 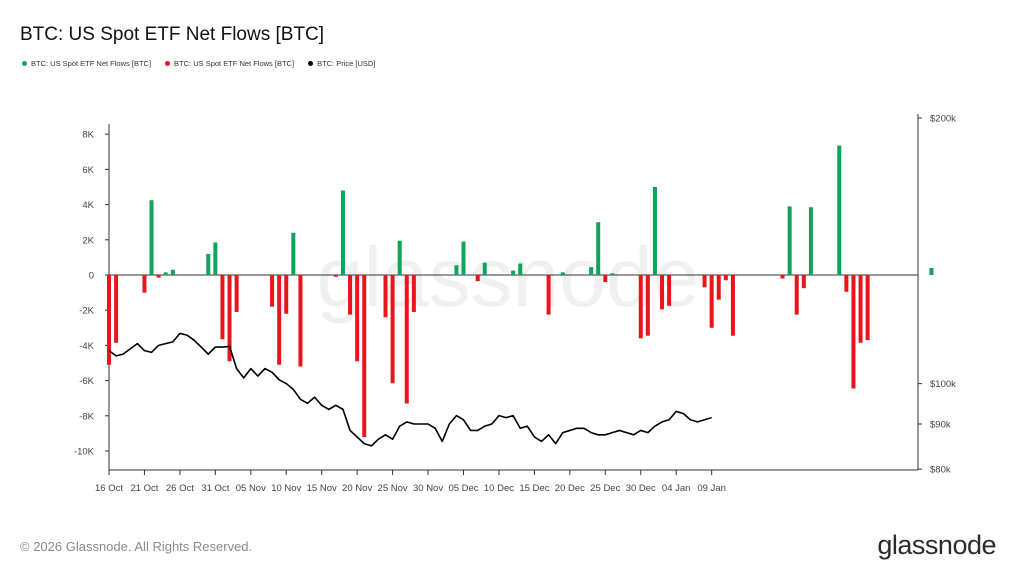 What do you see at coordinates (144, 488) in the screenshot?
I see `x-tick-label: 21 Oct` at bounding box center [144, 488].